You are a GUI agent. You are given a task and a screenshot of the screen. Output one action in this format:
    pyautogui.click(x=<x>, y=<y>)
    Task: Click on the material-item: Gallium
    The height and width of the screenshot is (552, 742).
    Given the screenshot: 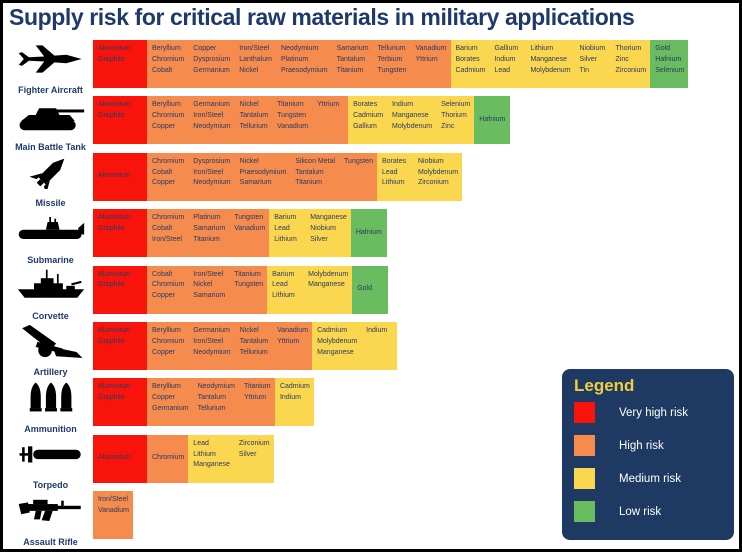 What is the action you would take?
    pyautogui.click(x=506, y=48)
    